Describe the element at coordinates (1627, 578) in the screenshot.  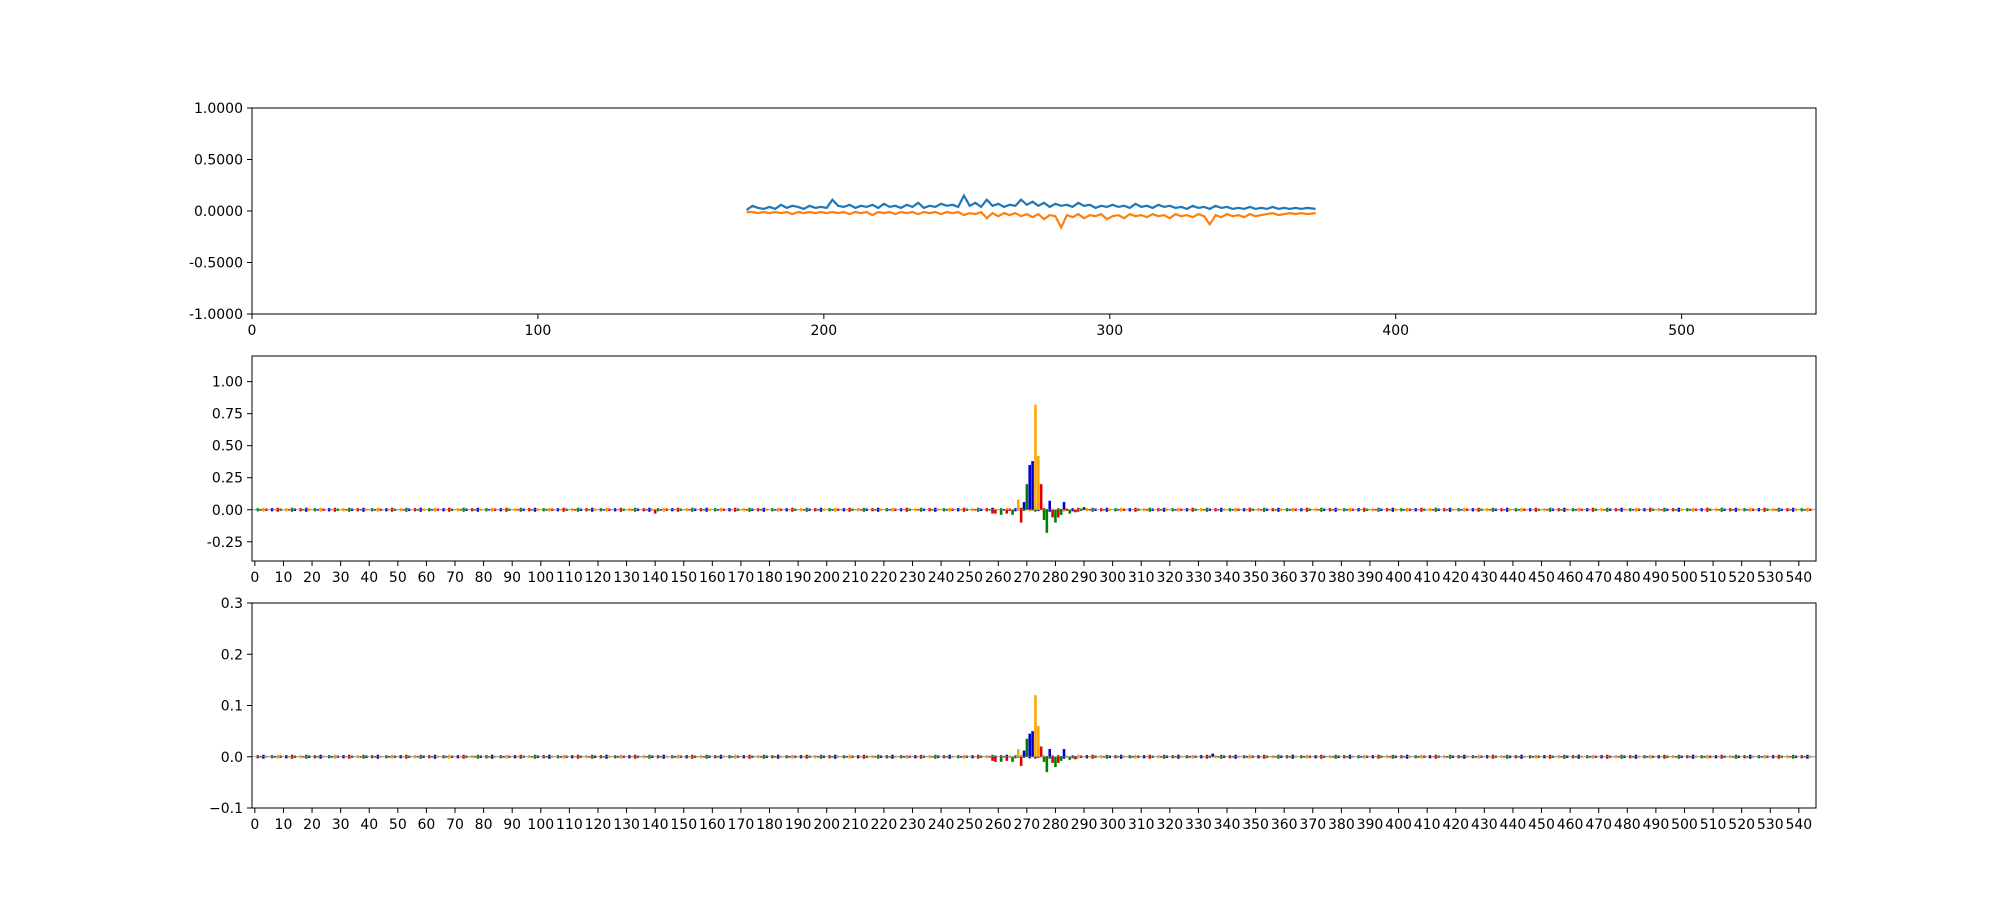
I see `x-tick-label: 480` at that location.